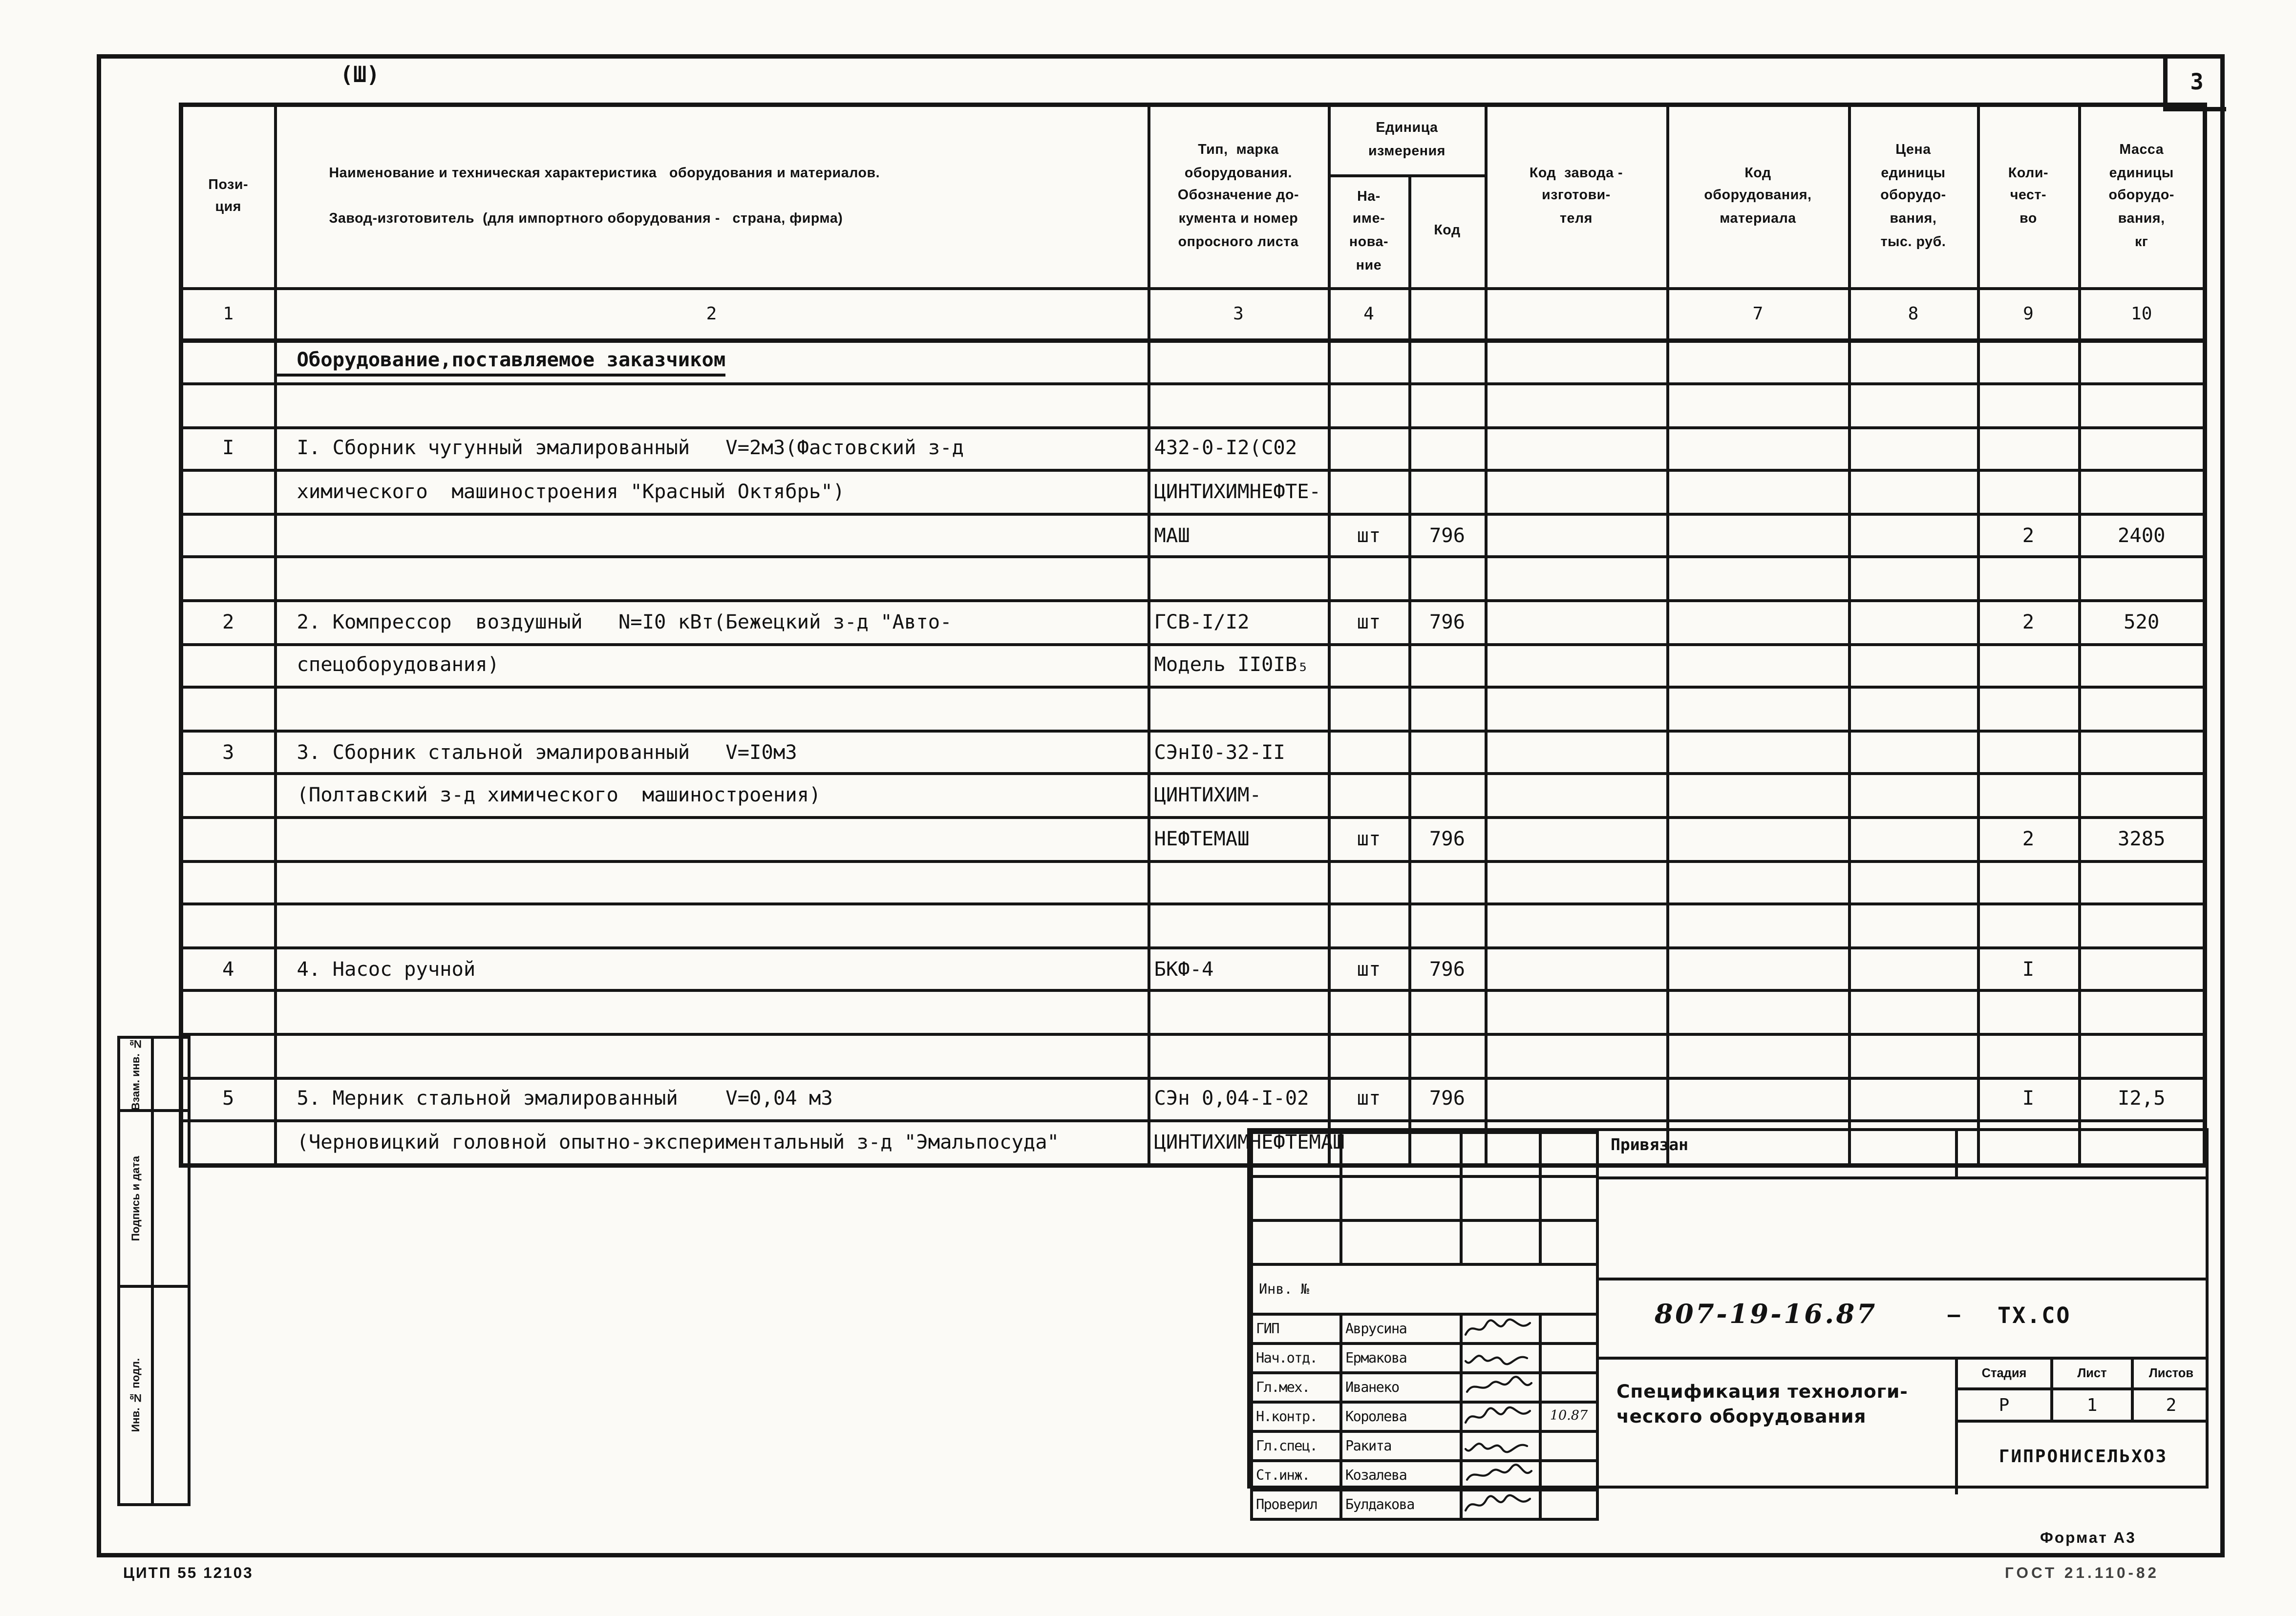 This screenshot has height=1616, width=2296. Describe the element at coordinates (2088, 1538) in the screenshot. I see `format-note: Формат А3` at that location.